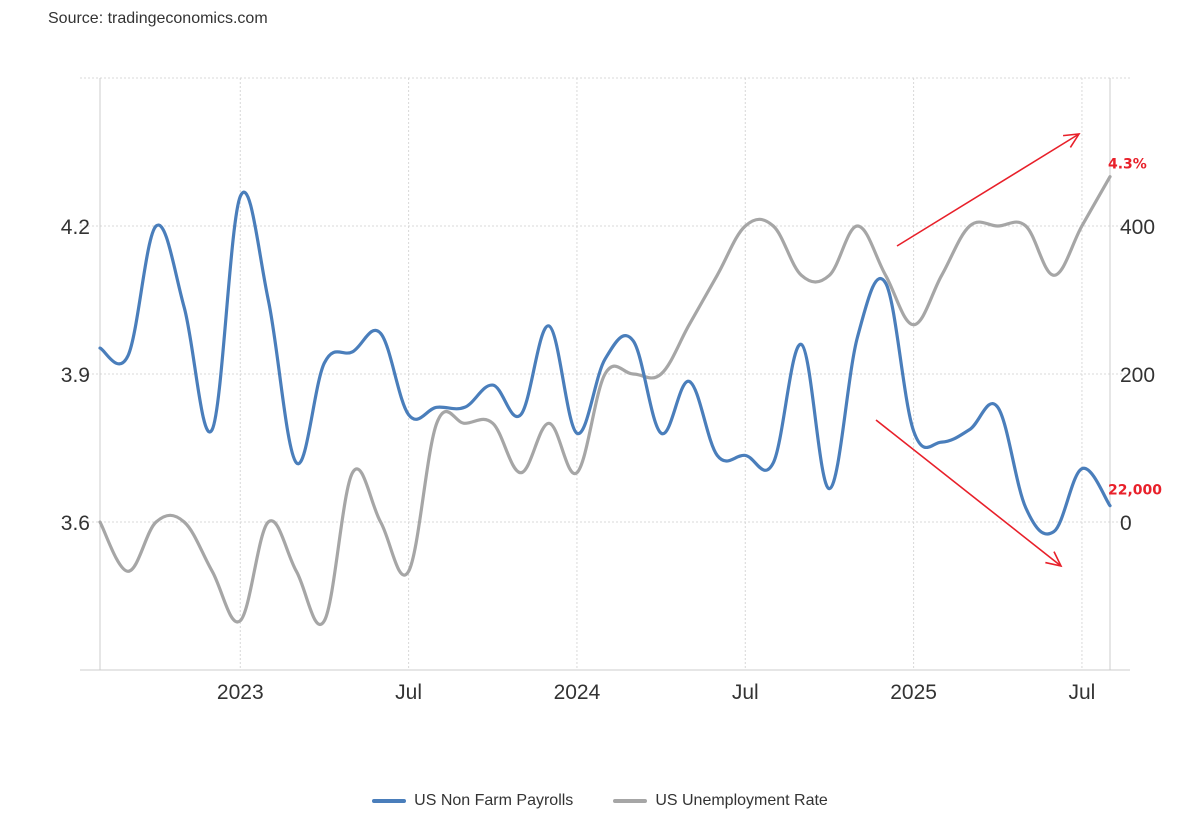 This screenshot has width=1200, height=820. Describe the element at coordinates (1018, 350) in the screenshot. I see `annotations: 4.3% 22,000` at that location.